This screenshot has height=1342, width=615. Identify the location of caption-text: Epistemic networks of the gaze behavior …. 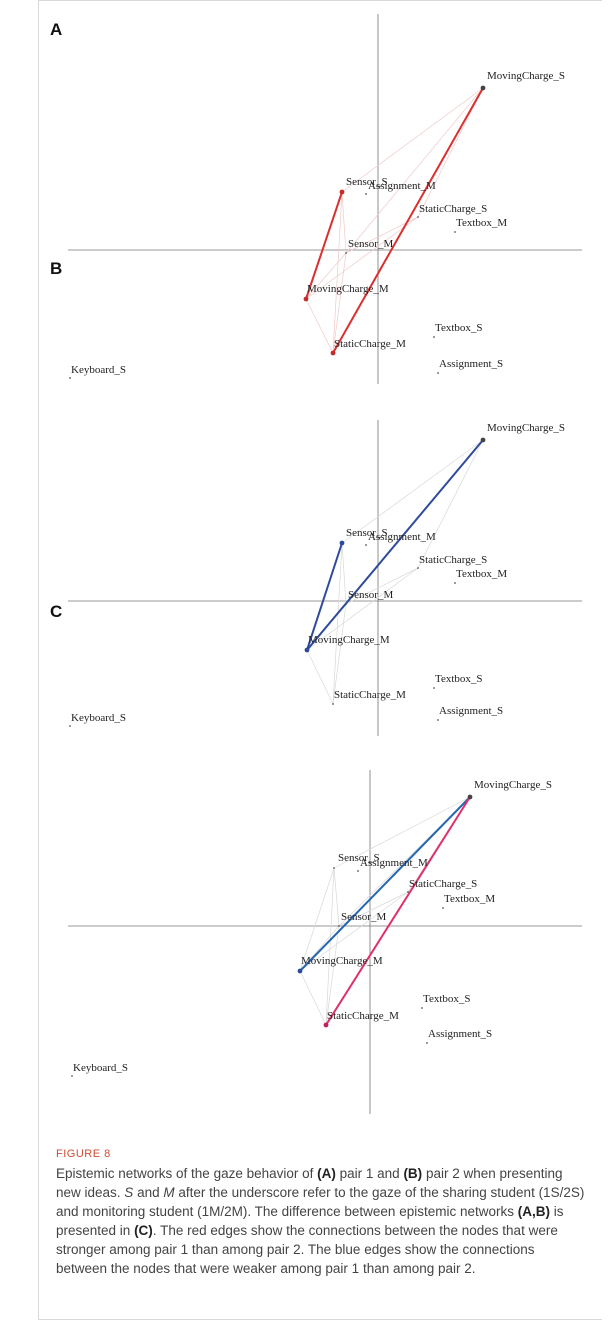
(321, 1221).